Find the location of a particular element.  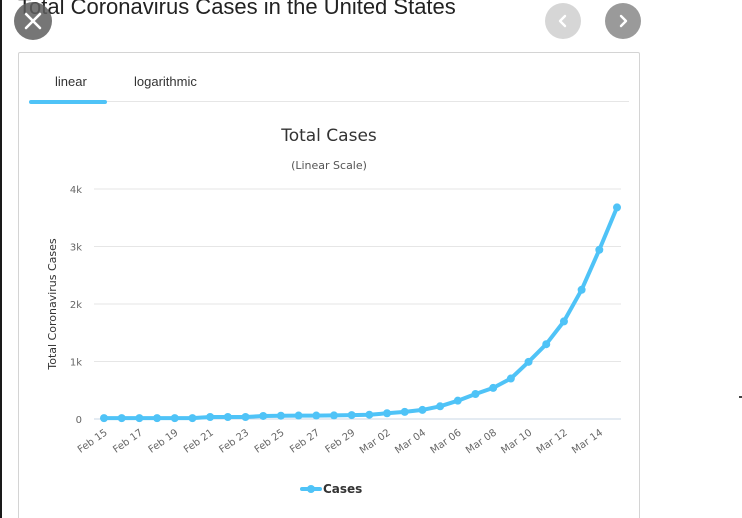

x-tick-label: Feb 21 is located at coordinates (199, 441).